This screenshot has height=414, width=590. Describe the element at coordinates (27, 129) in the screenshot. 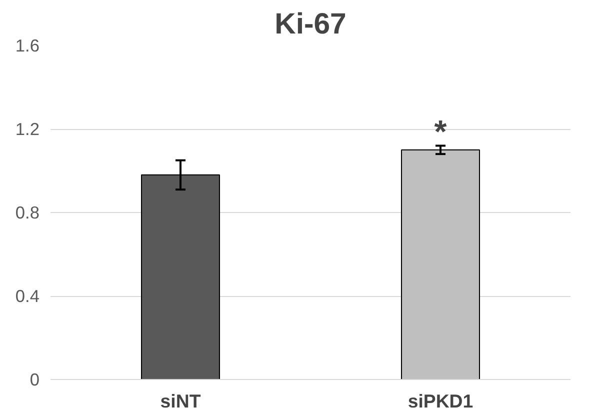

I see `y-tick-label: 1.2` at that location.